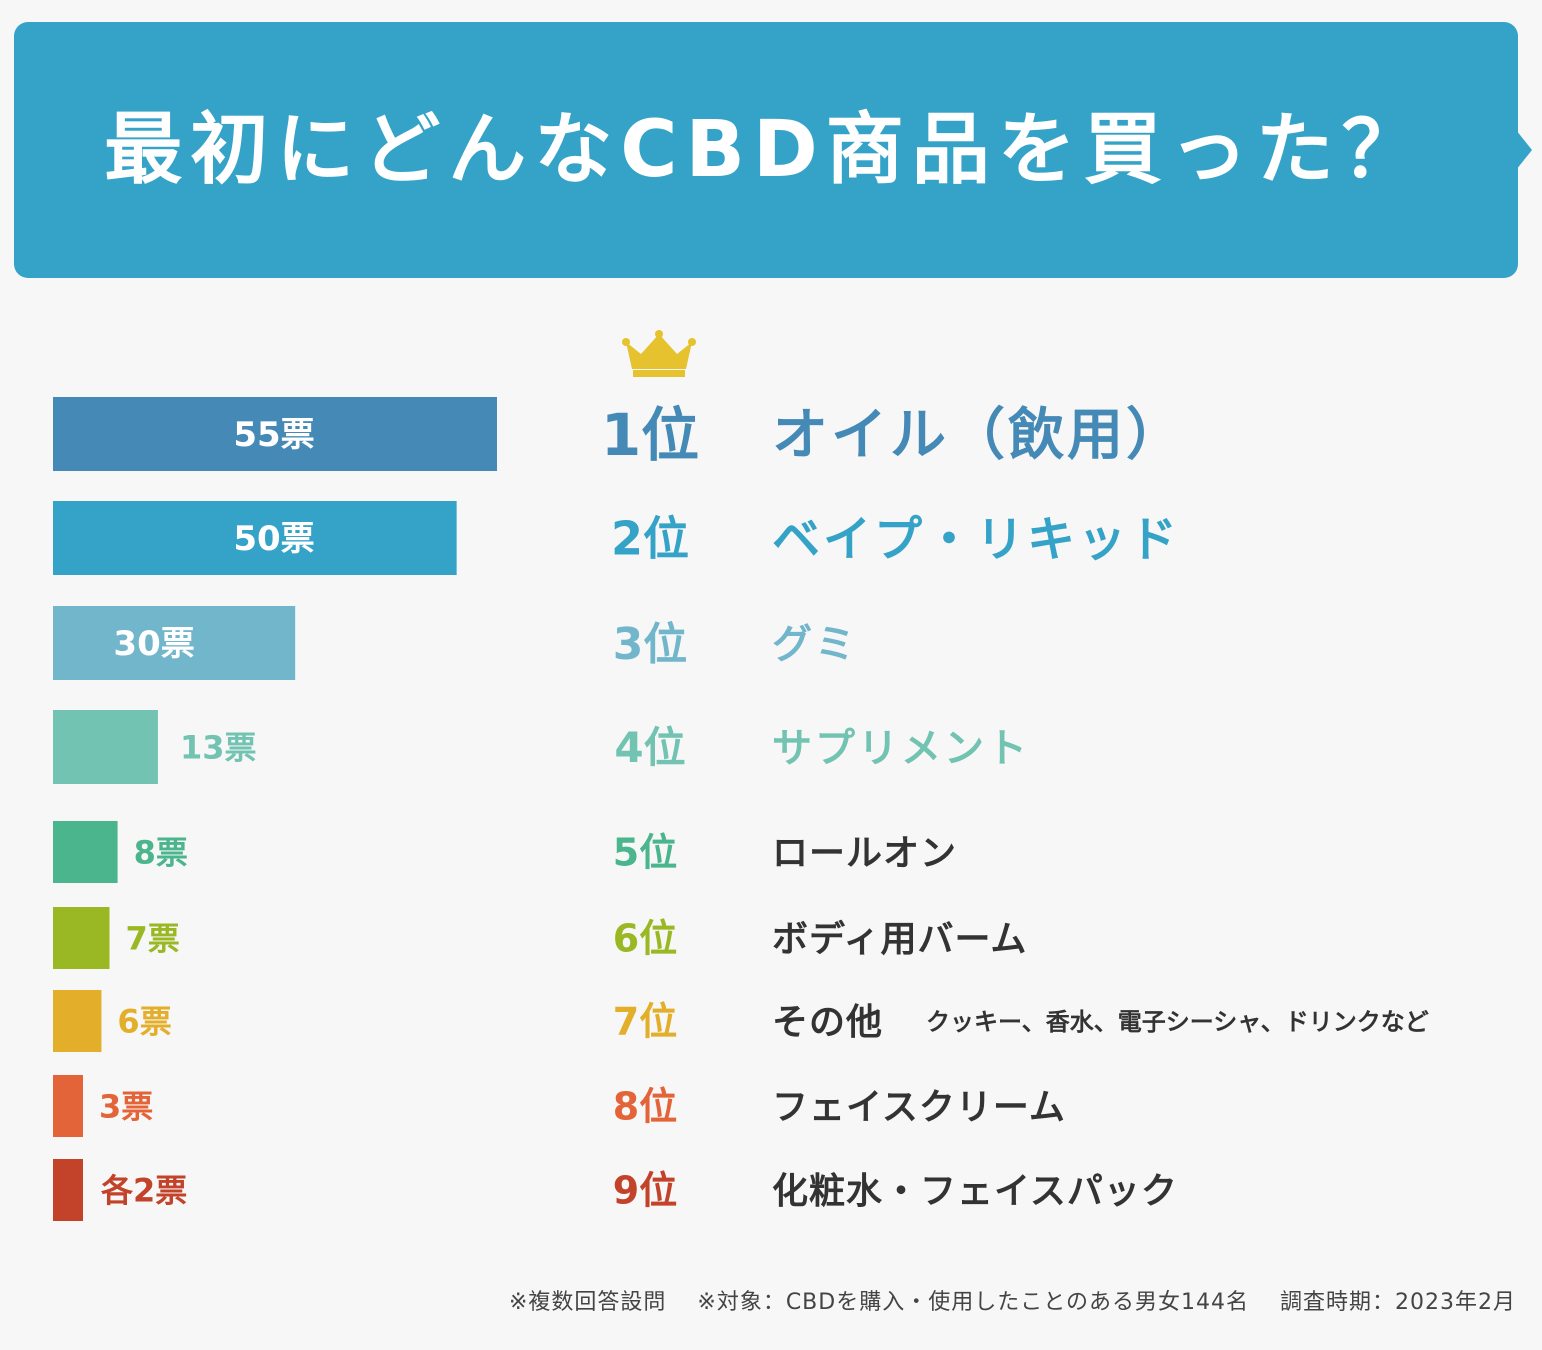 The image size is (1542, 1350). Describe the element at coordinates (650, 435) in the screenshot. I see `rank-label-1: 1位` at that location.